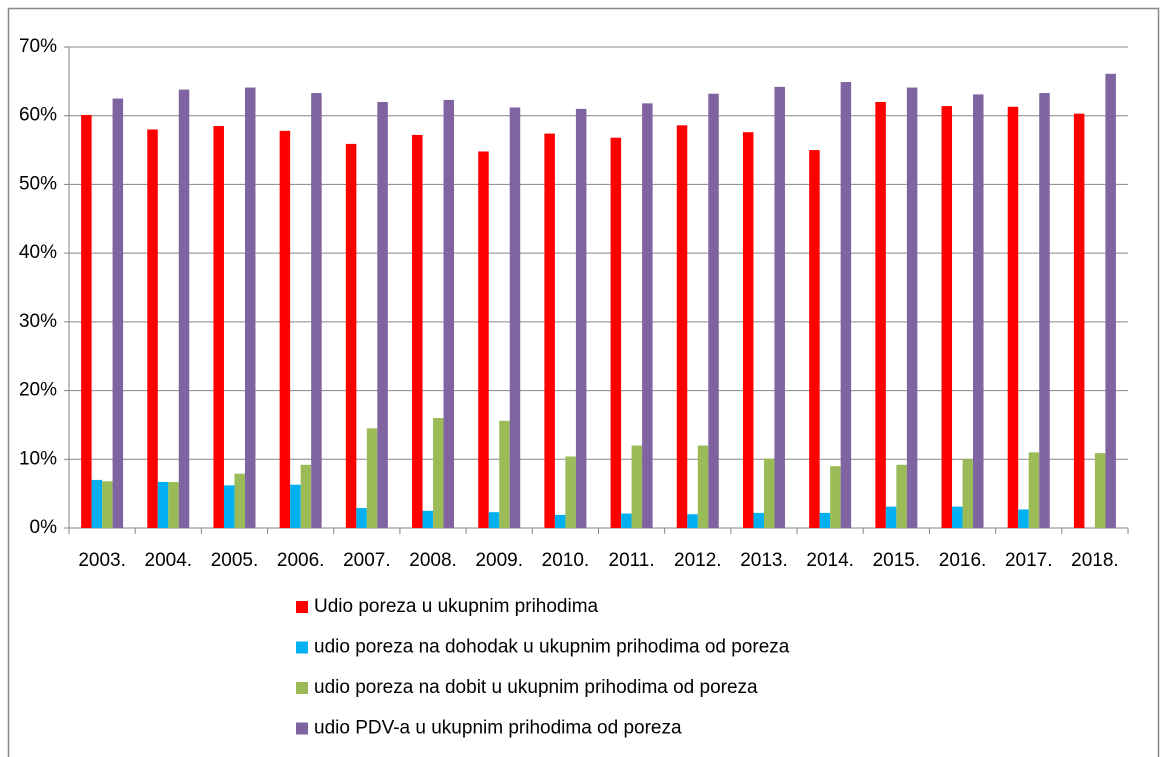  What do you see at coordinates (433, 560) in the screenshot?
I see `x-tick-label: 2008.` at bounding box center [433, 560].